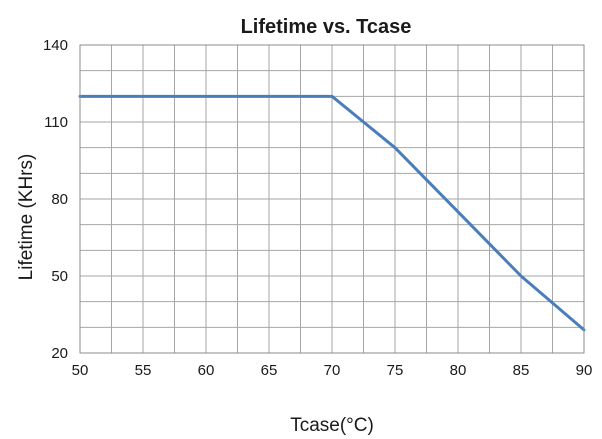 The width and height of the screenshot is (602, 439). I want to click on x-tick-label: 50, so click(80, 370).